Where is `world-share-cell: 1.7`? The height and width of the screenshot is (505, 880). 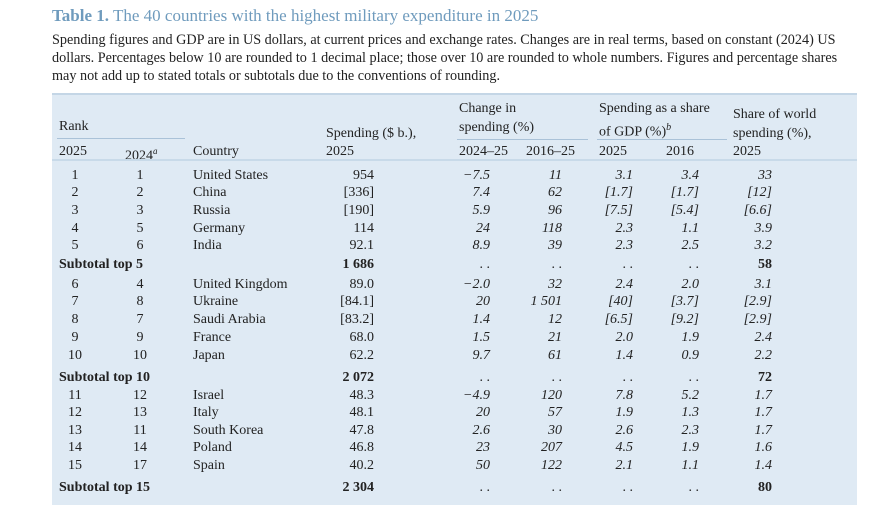
world-share-cell: 1.7 is located at coordinates (763, 430).